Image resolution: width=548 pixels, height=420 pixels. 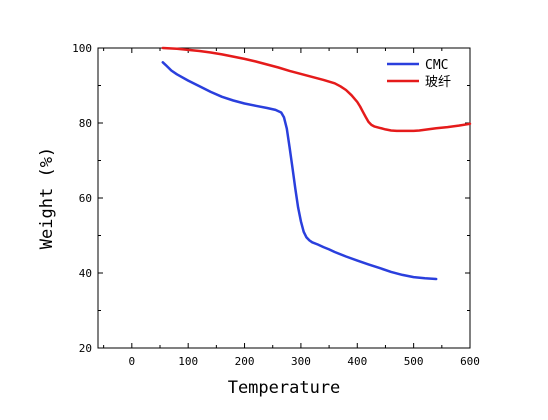 What do you see at coordinates (438, 82) in the screenshot?
I see `legend-label: 玻纤` at bounding box center [438, 82].